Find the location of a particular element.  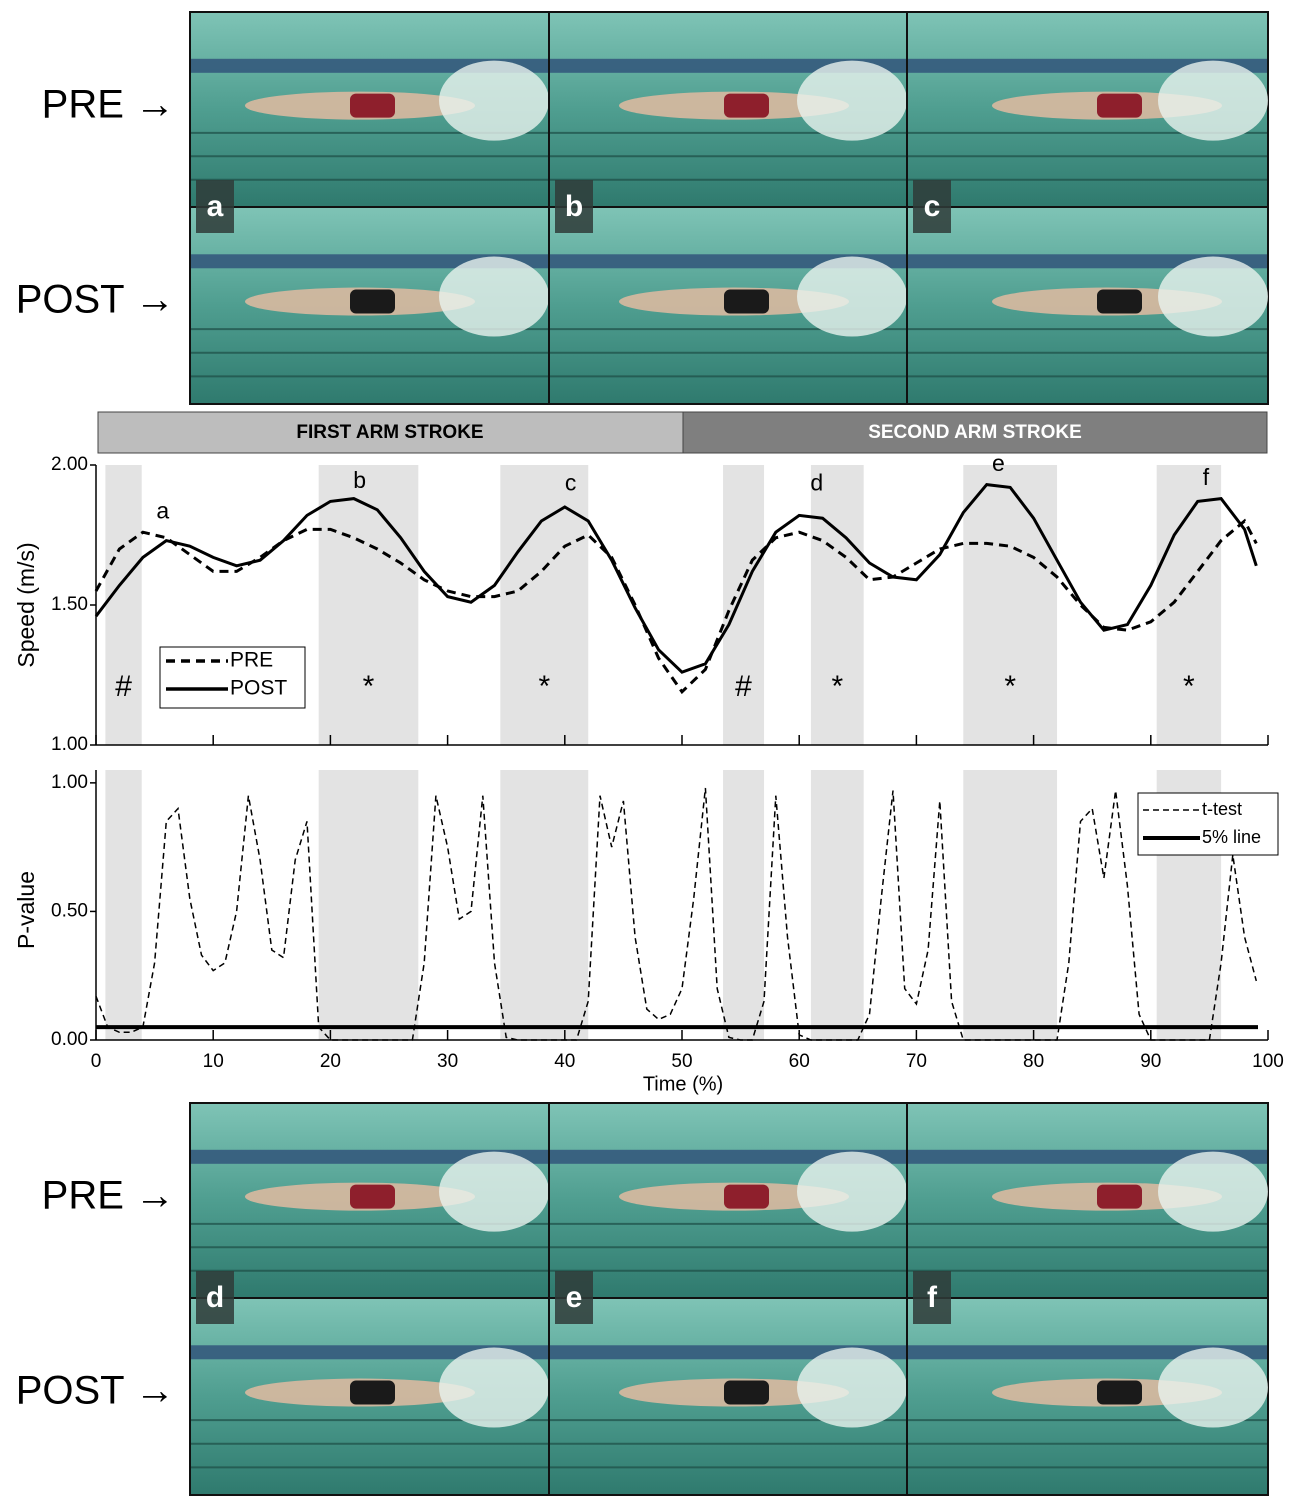

peak-label: a is located at coordinates (162, 511).